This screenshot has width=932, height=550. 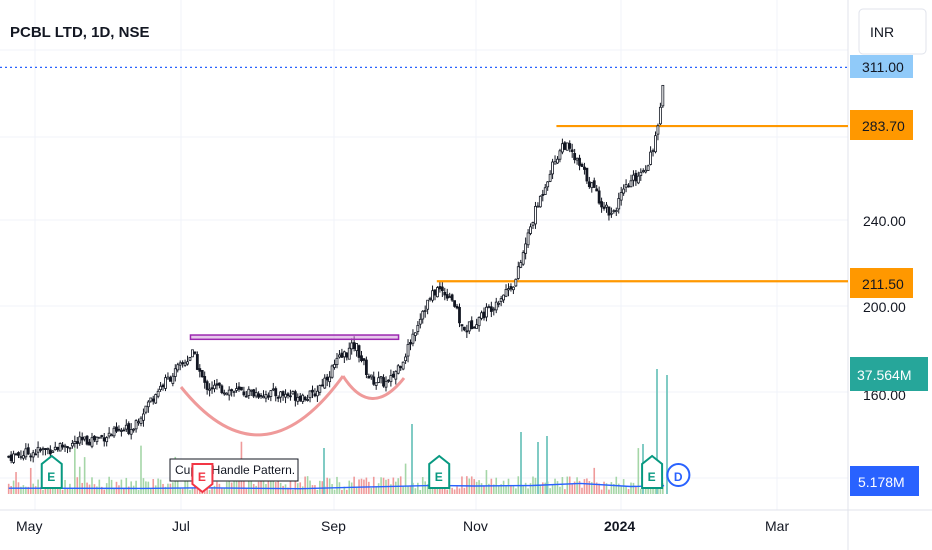 I want to click on cup-arc, so click(x=262, y=406).